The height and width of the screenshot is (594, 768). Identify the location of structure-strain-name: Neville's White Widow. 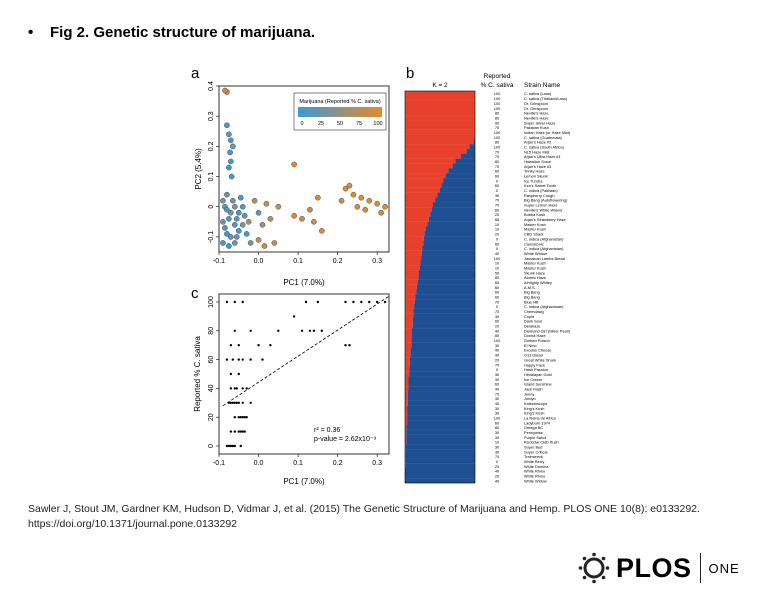
(543, 209).